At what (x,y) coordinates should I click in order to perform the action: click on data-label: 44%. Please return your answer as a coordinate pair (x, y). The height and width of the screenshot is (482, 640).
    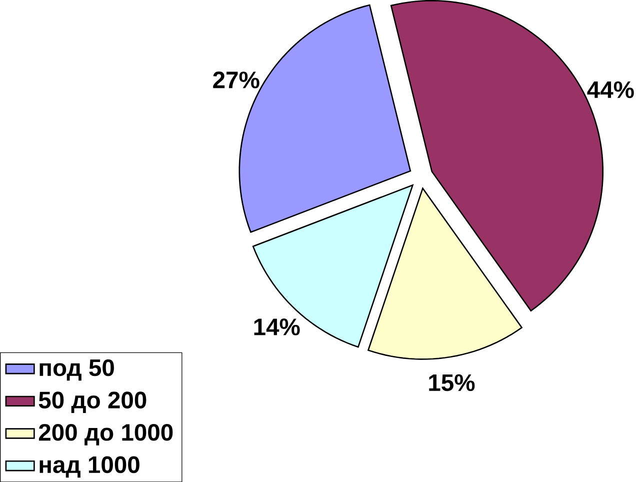
    Looking at the image, I should click on (610, 89).